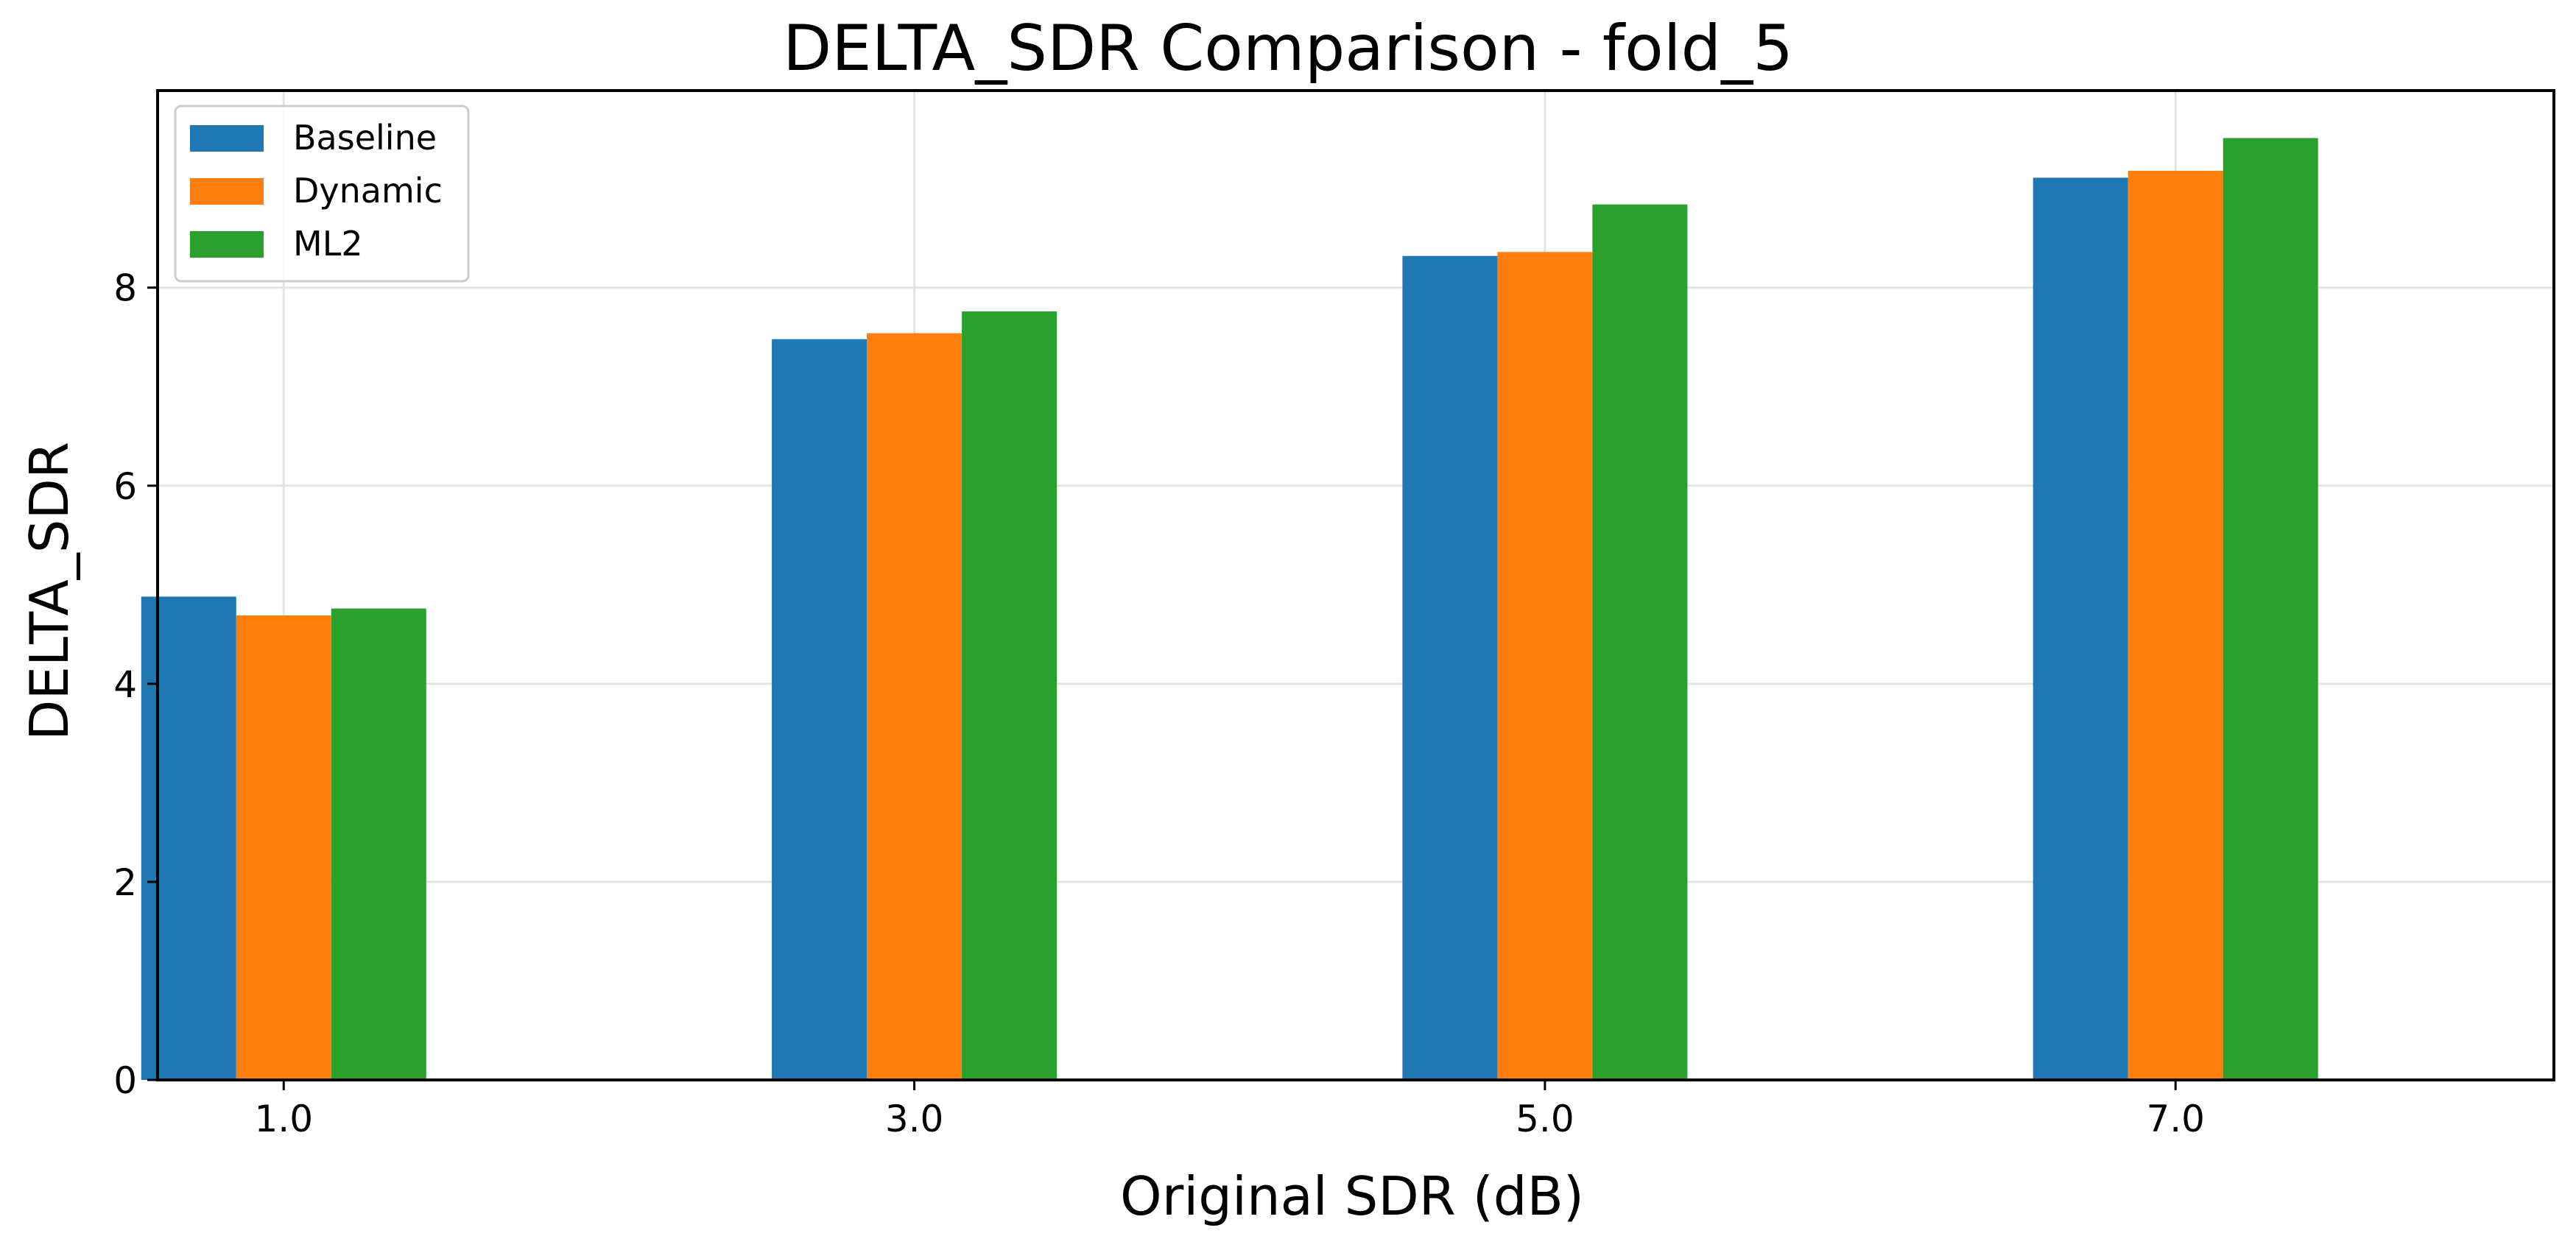  I want to click on legend-items: Baseline Dynamic ML2, so click(316, 191).